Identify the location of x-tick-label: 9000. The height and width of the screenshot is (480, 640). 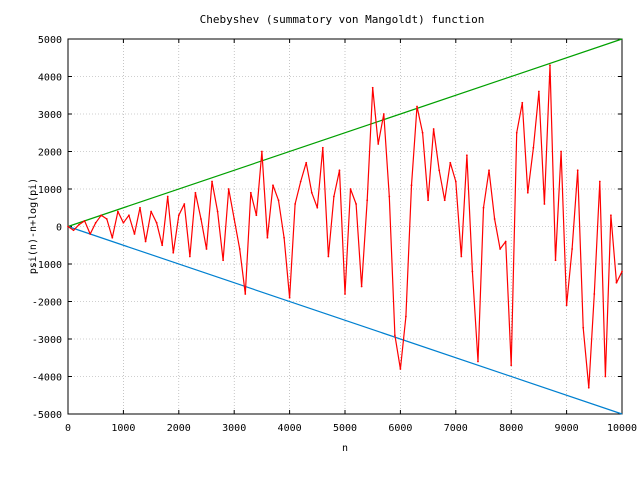
(567, 428).